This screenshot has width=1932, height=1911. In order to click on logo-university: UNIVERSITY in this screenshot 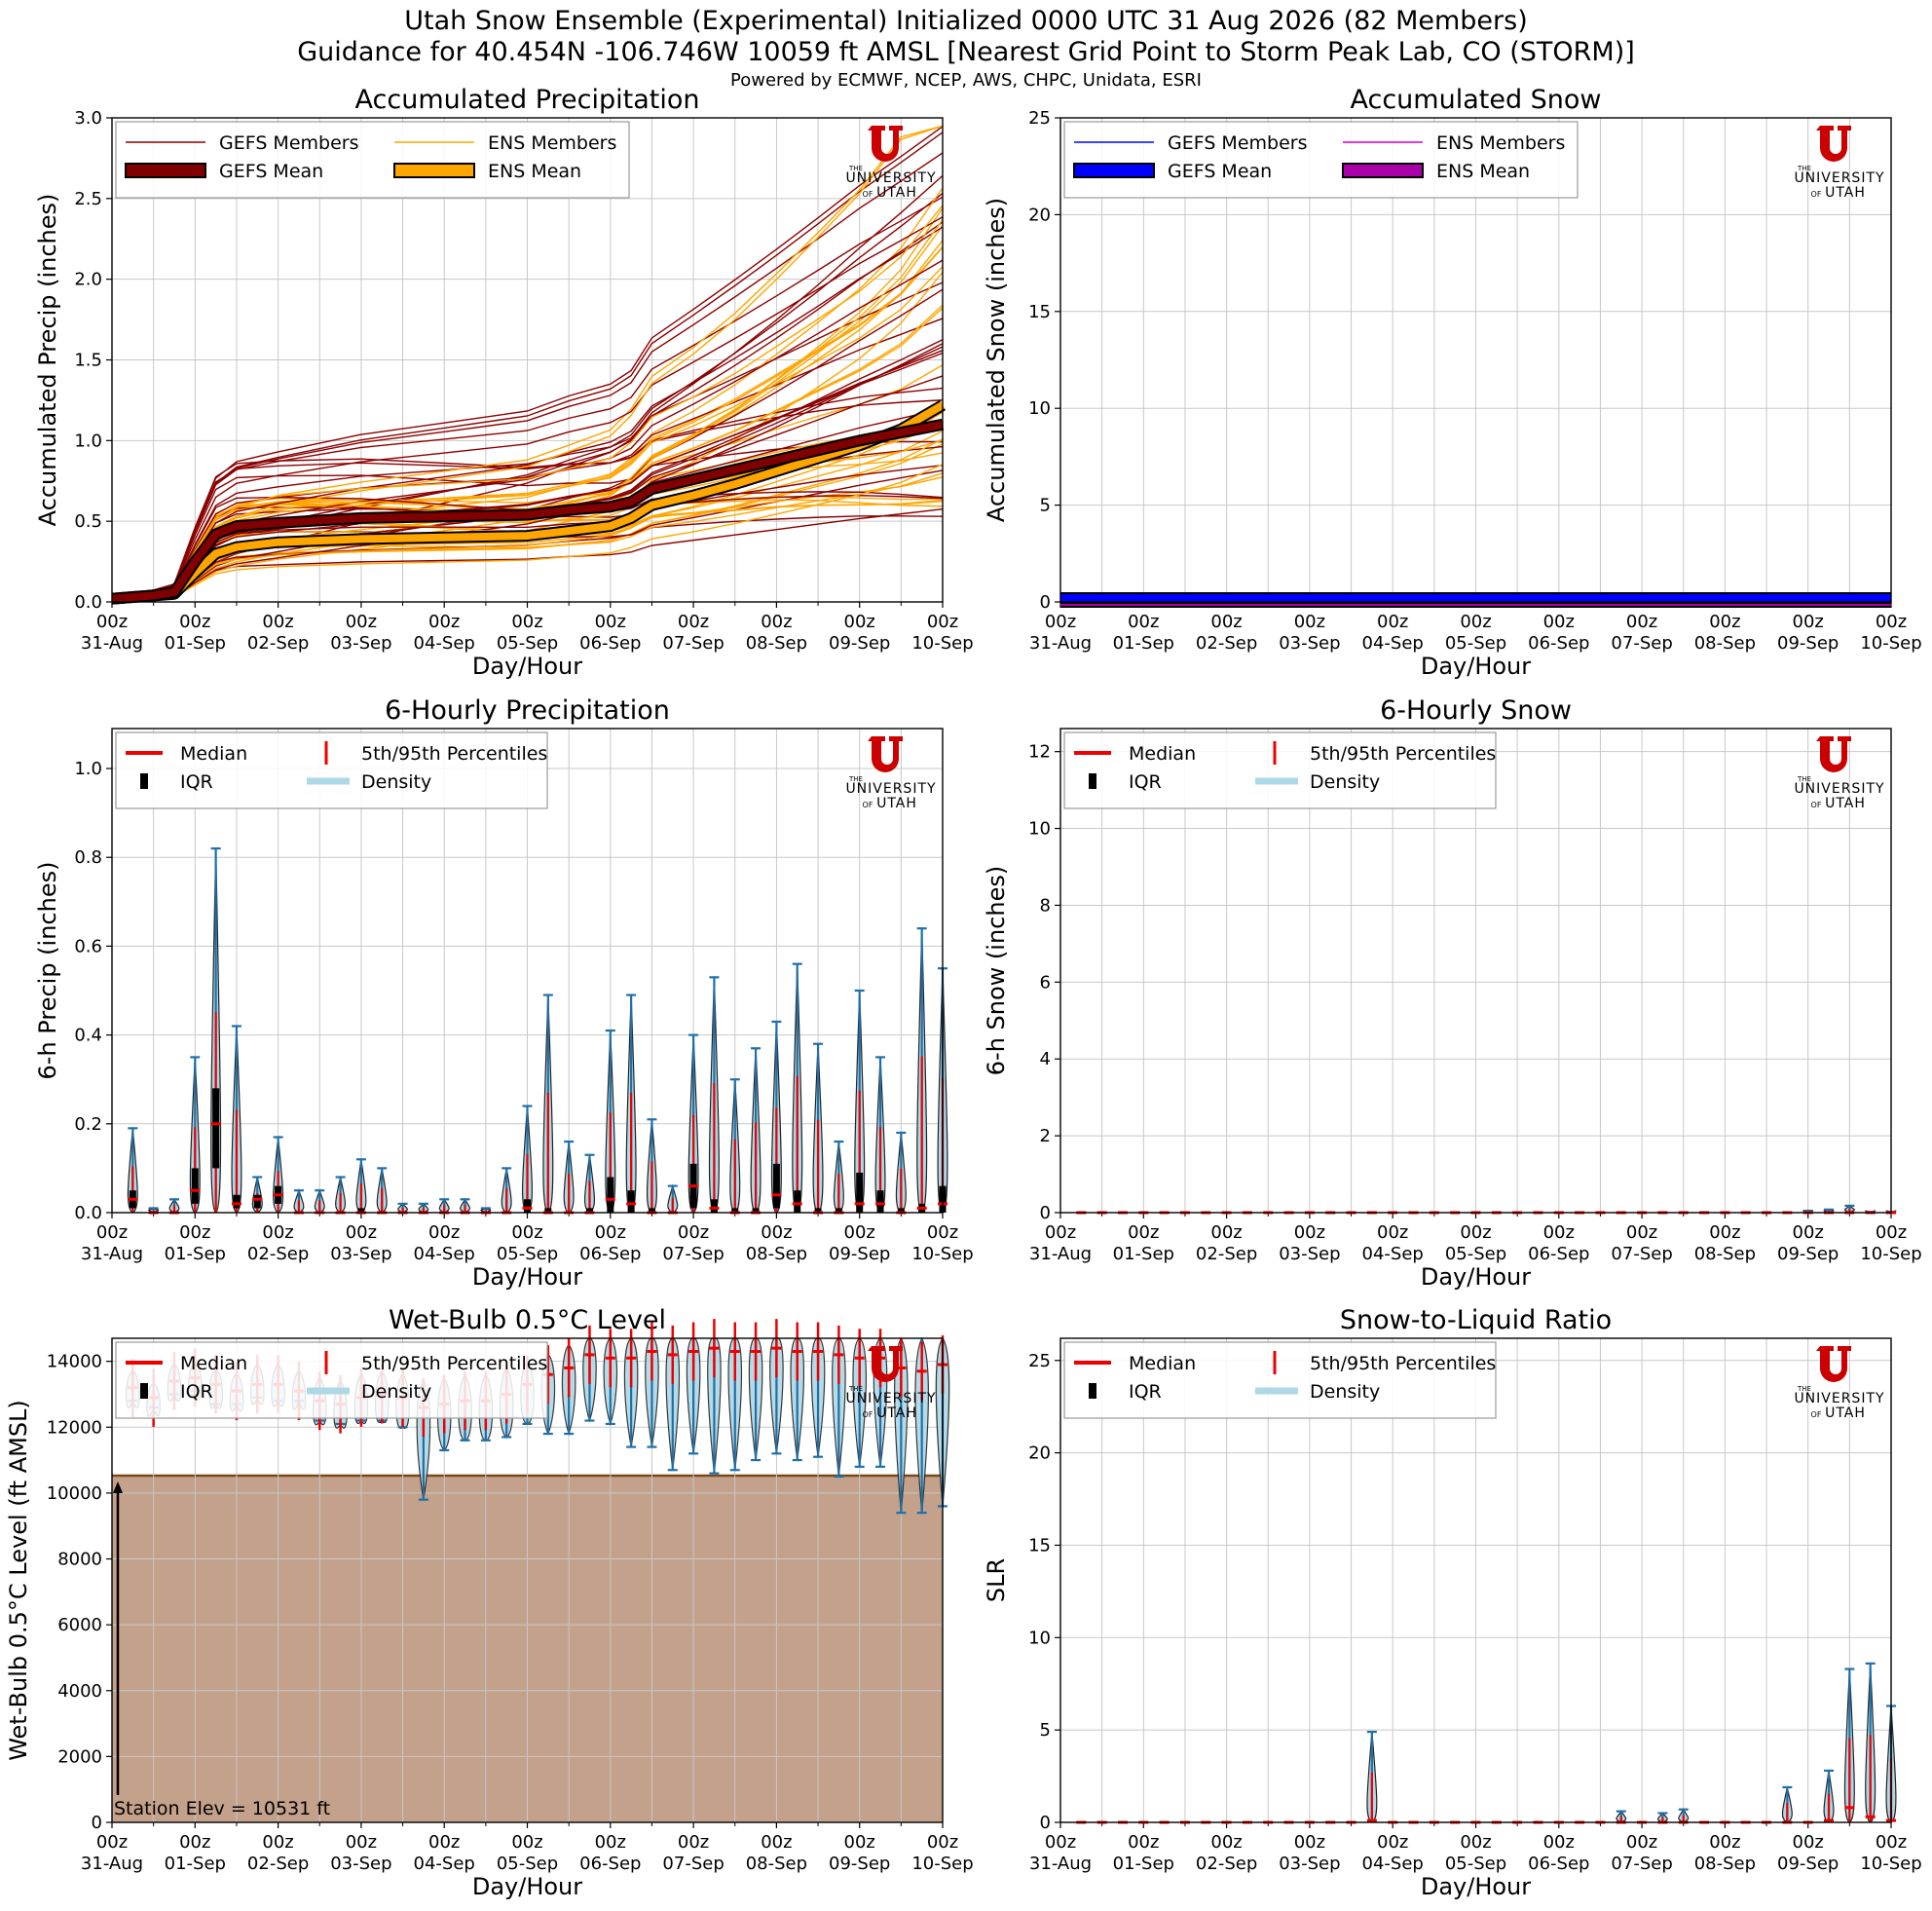, I will do `click(1839, 178)`.